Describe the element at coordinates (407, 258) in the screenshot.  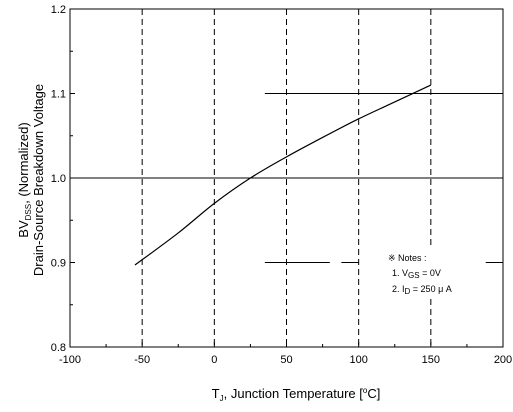
I see `notes-title: ※ Notes :` at that location.